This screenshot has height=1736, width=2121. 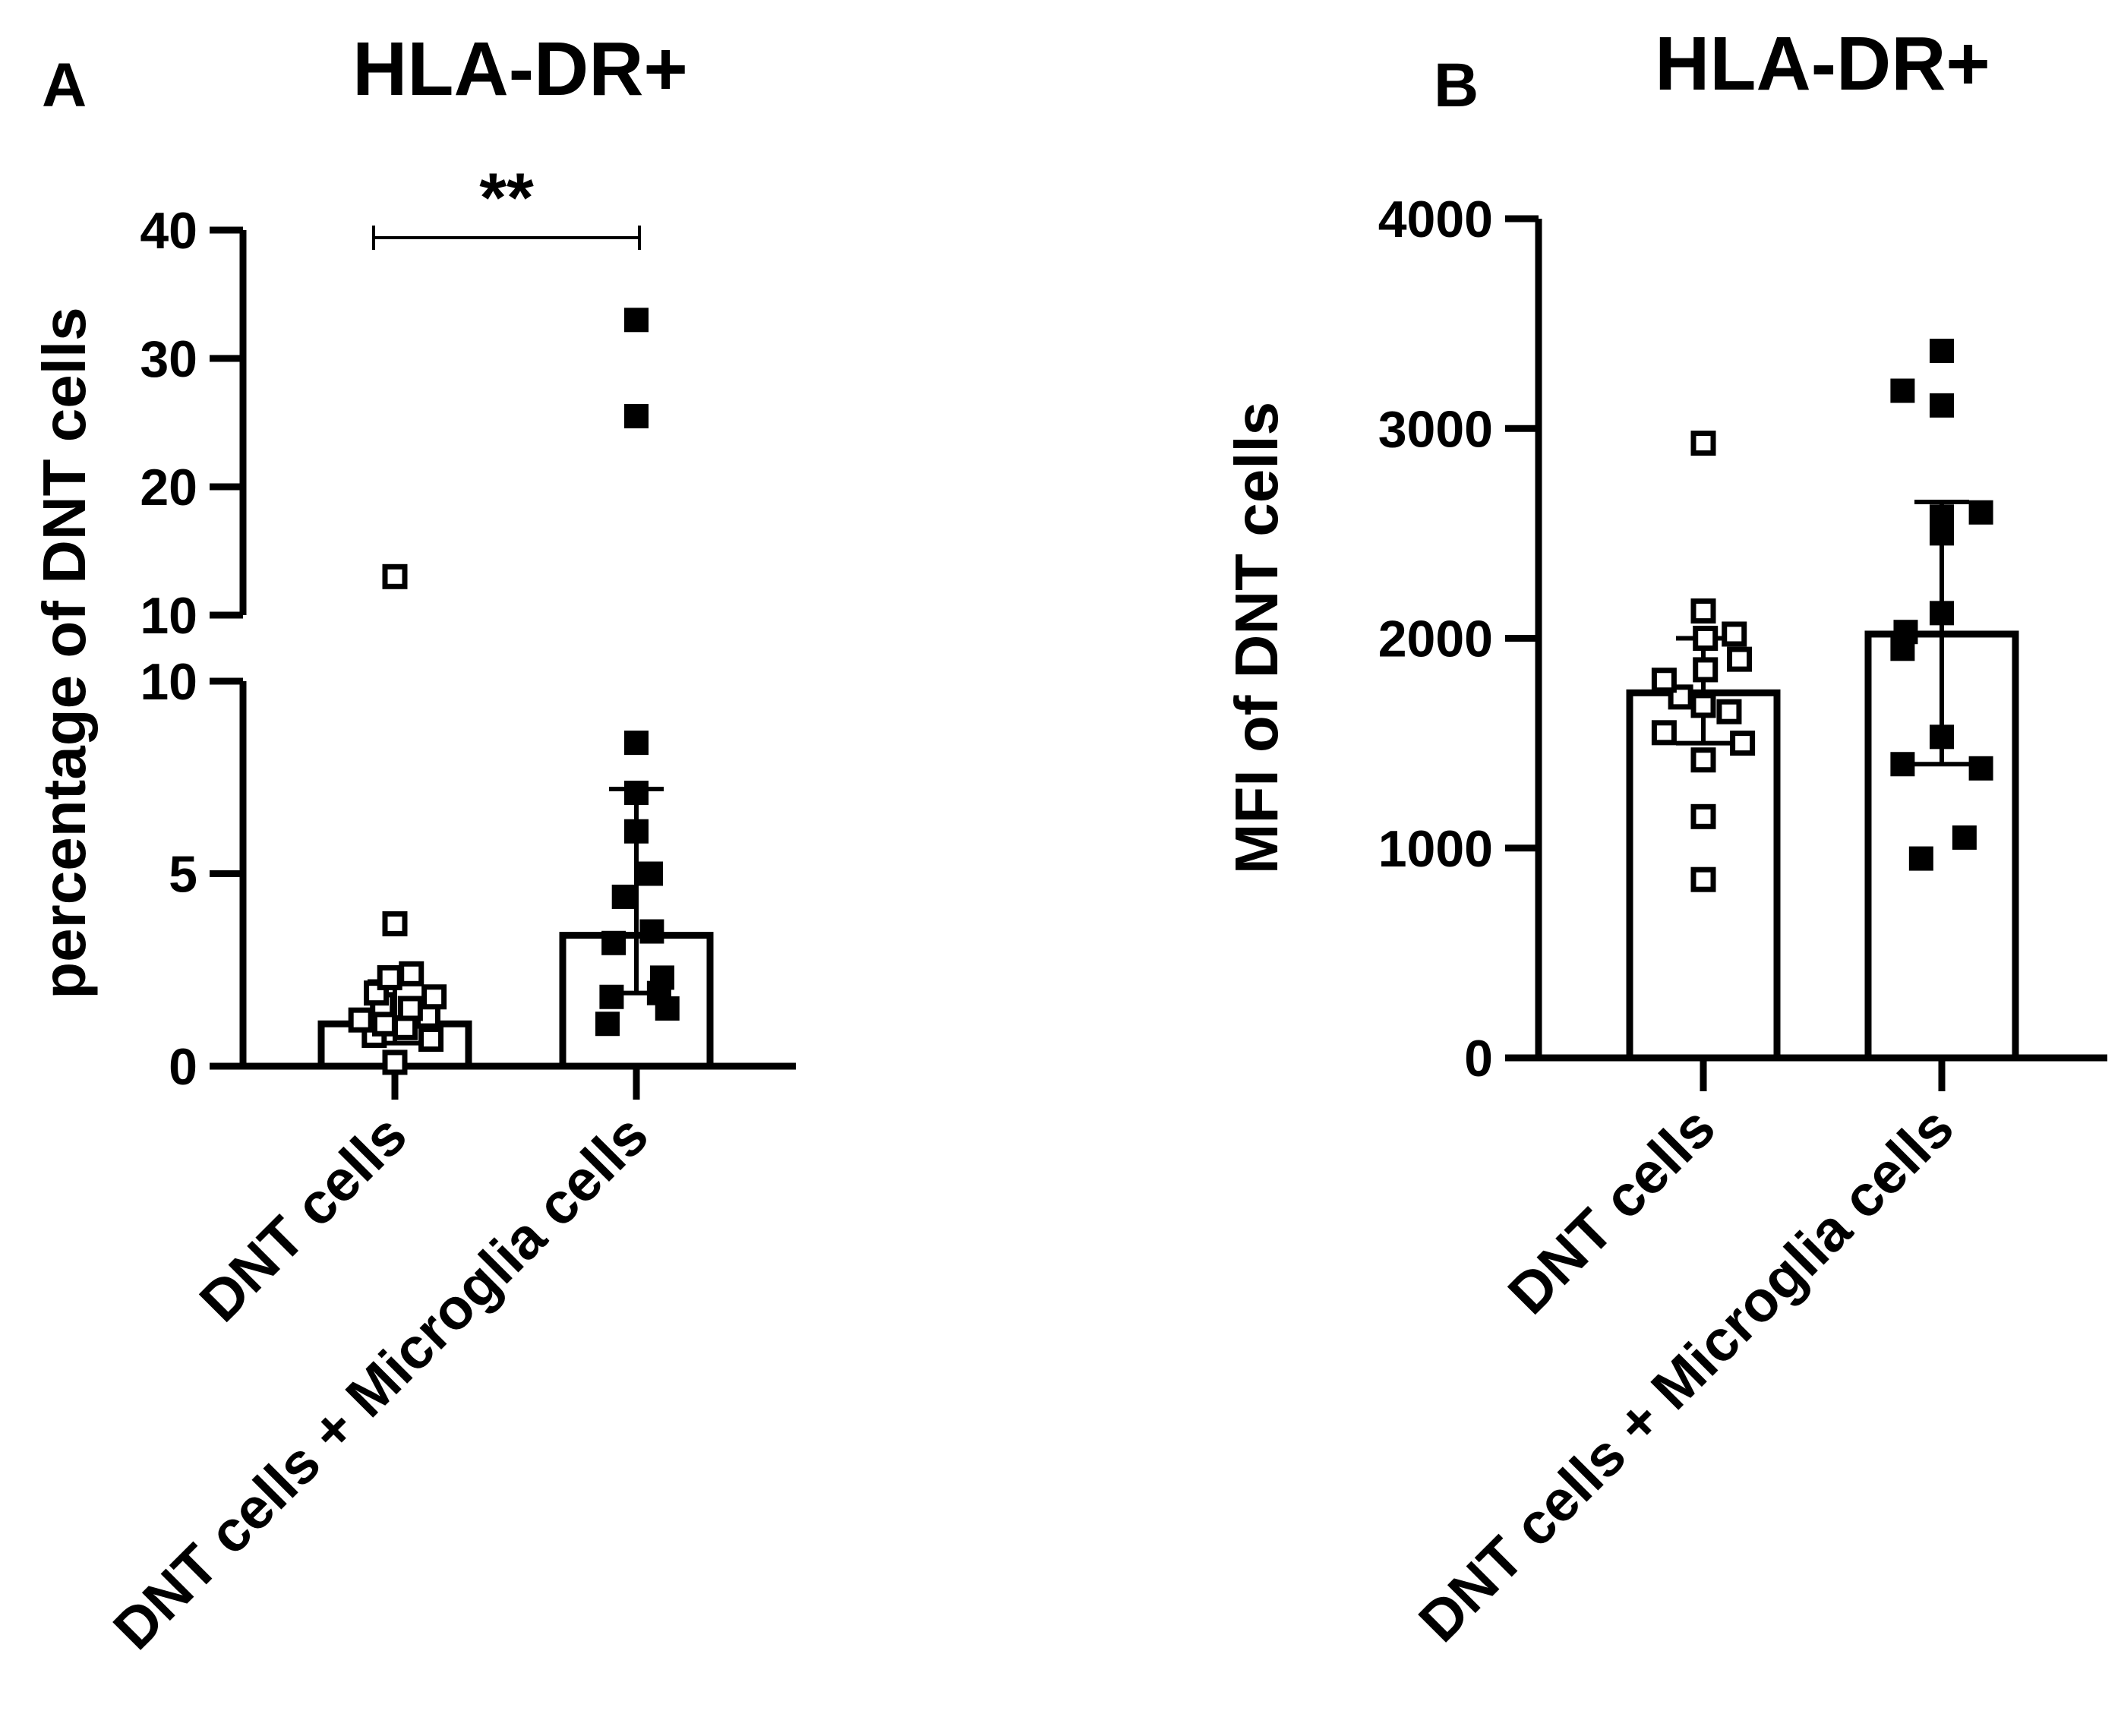 What do you see at coordinates (168, 231) in the screenshot?
I see `panel-a-y-tick-label: 40` at bounding box center [168, 231].